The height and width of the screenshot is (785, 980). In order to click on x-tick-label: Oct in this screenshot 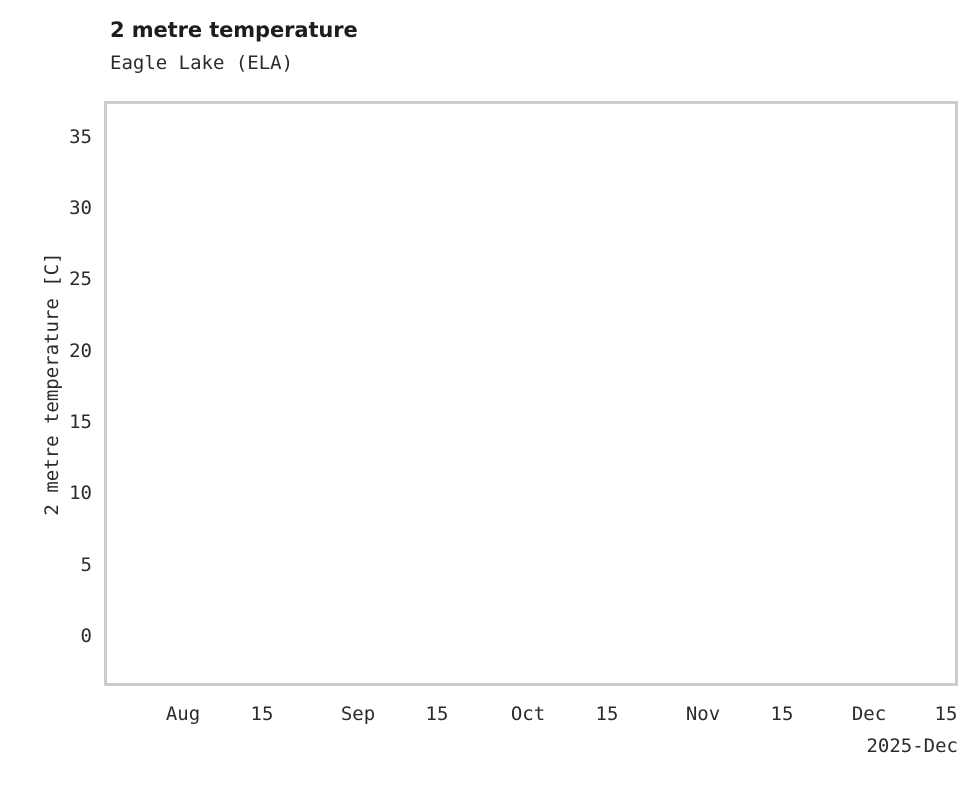, I will do `click(528, 714)`.